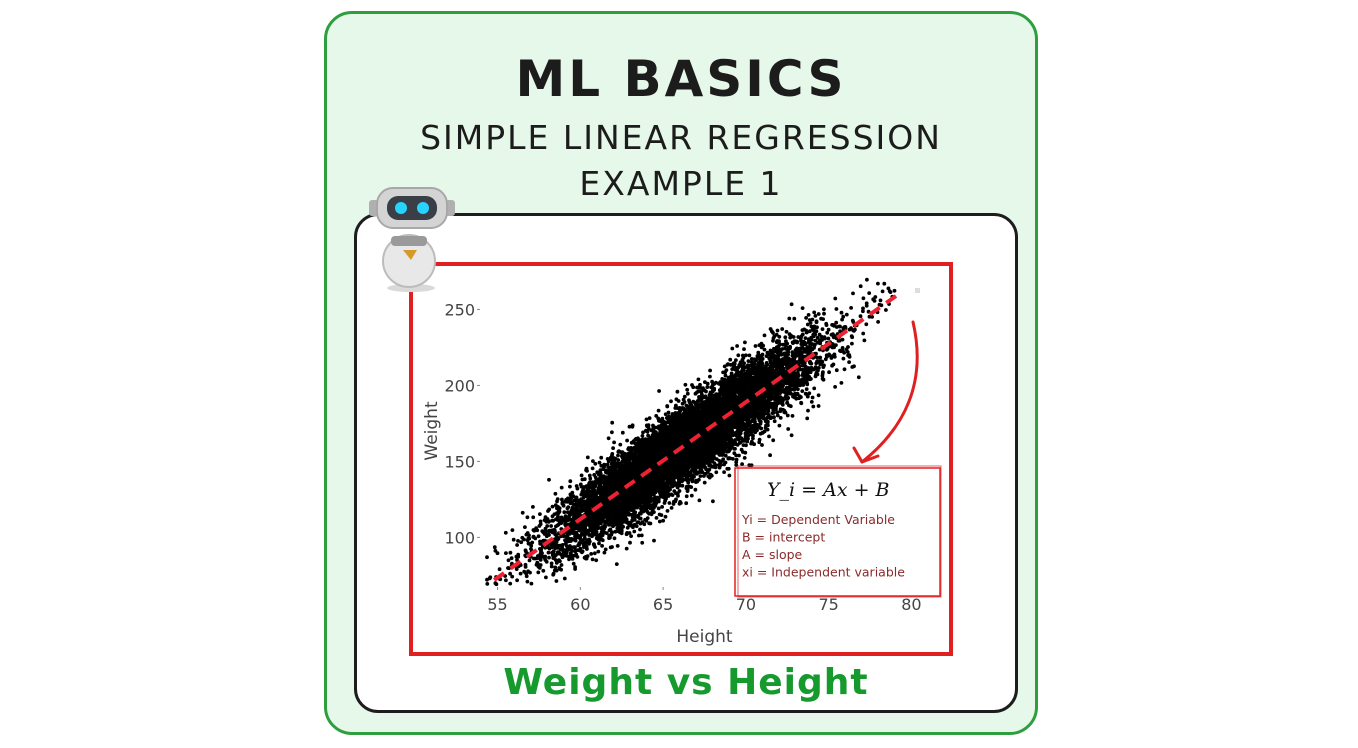 The height and width of the screenshot is (748, 1358). I want to click on scatter-points, so click(691, 432).